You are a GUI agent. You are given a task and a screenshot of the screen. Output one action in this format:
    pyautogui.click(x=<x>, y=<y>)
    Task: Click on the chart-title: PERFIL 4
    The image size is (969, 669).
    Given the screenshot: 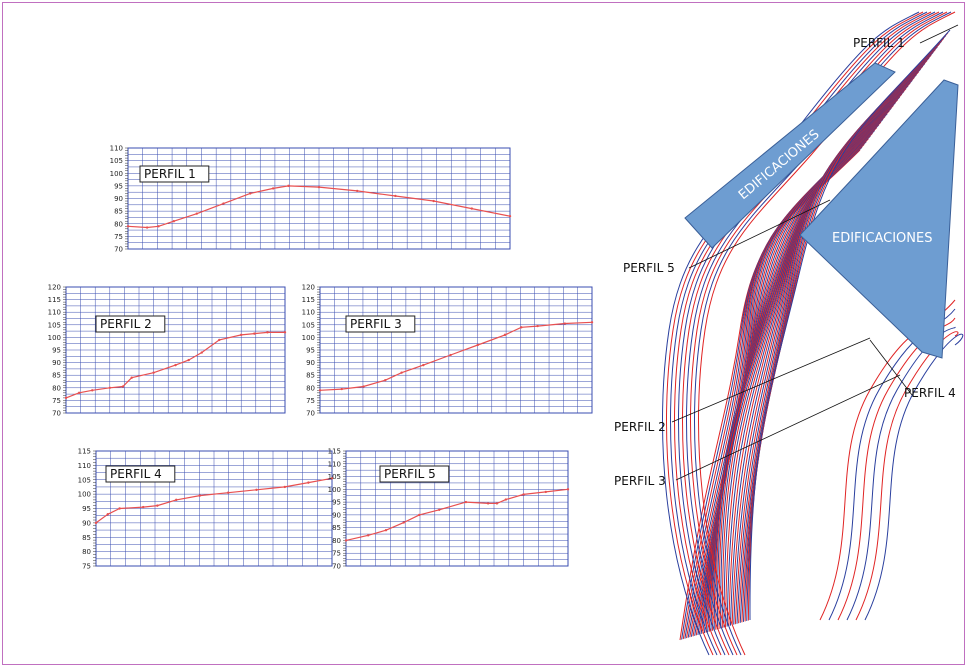 What is the action you would take?
    pyautogui.click(x=136, y=474)
    